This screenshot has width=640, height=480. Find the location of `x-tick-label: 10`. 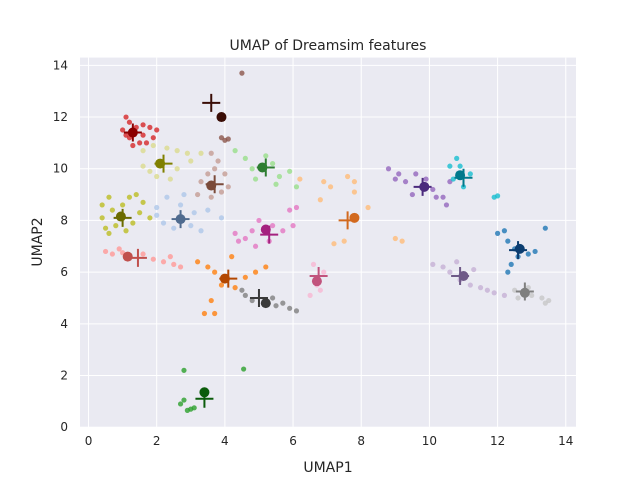

x-tick-label: 10 is located at coordinates (429, 441).